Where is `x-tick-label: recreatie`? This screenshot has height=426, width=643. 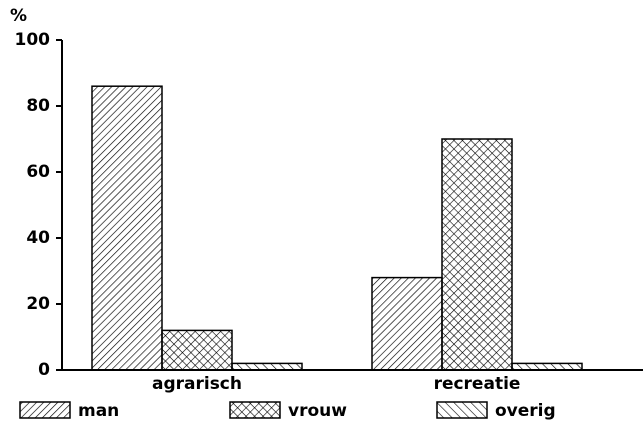
x-tick-label: recreatie is located at coordinates (477, 384).